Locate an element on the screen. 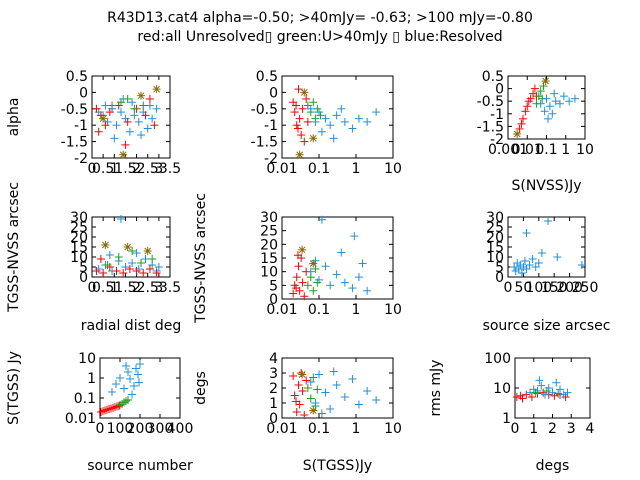  x-tick-label: 2.5 is located at coordinates (148, 288).